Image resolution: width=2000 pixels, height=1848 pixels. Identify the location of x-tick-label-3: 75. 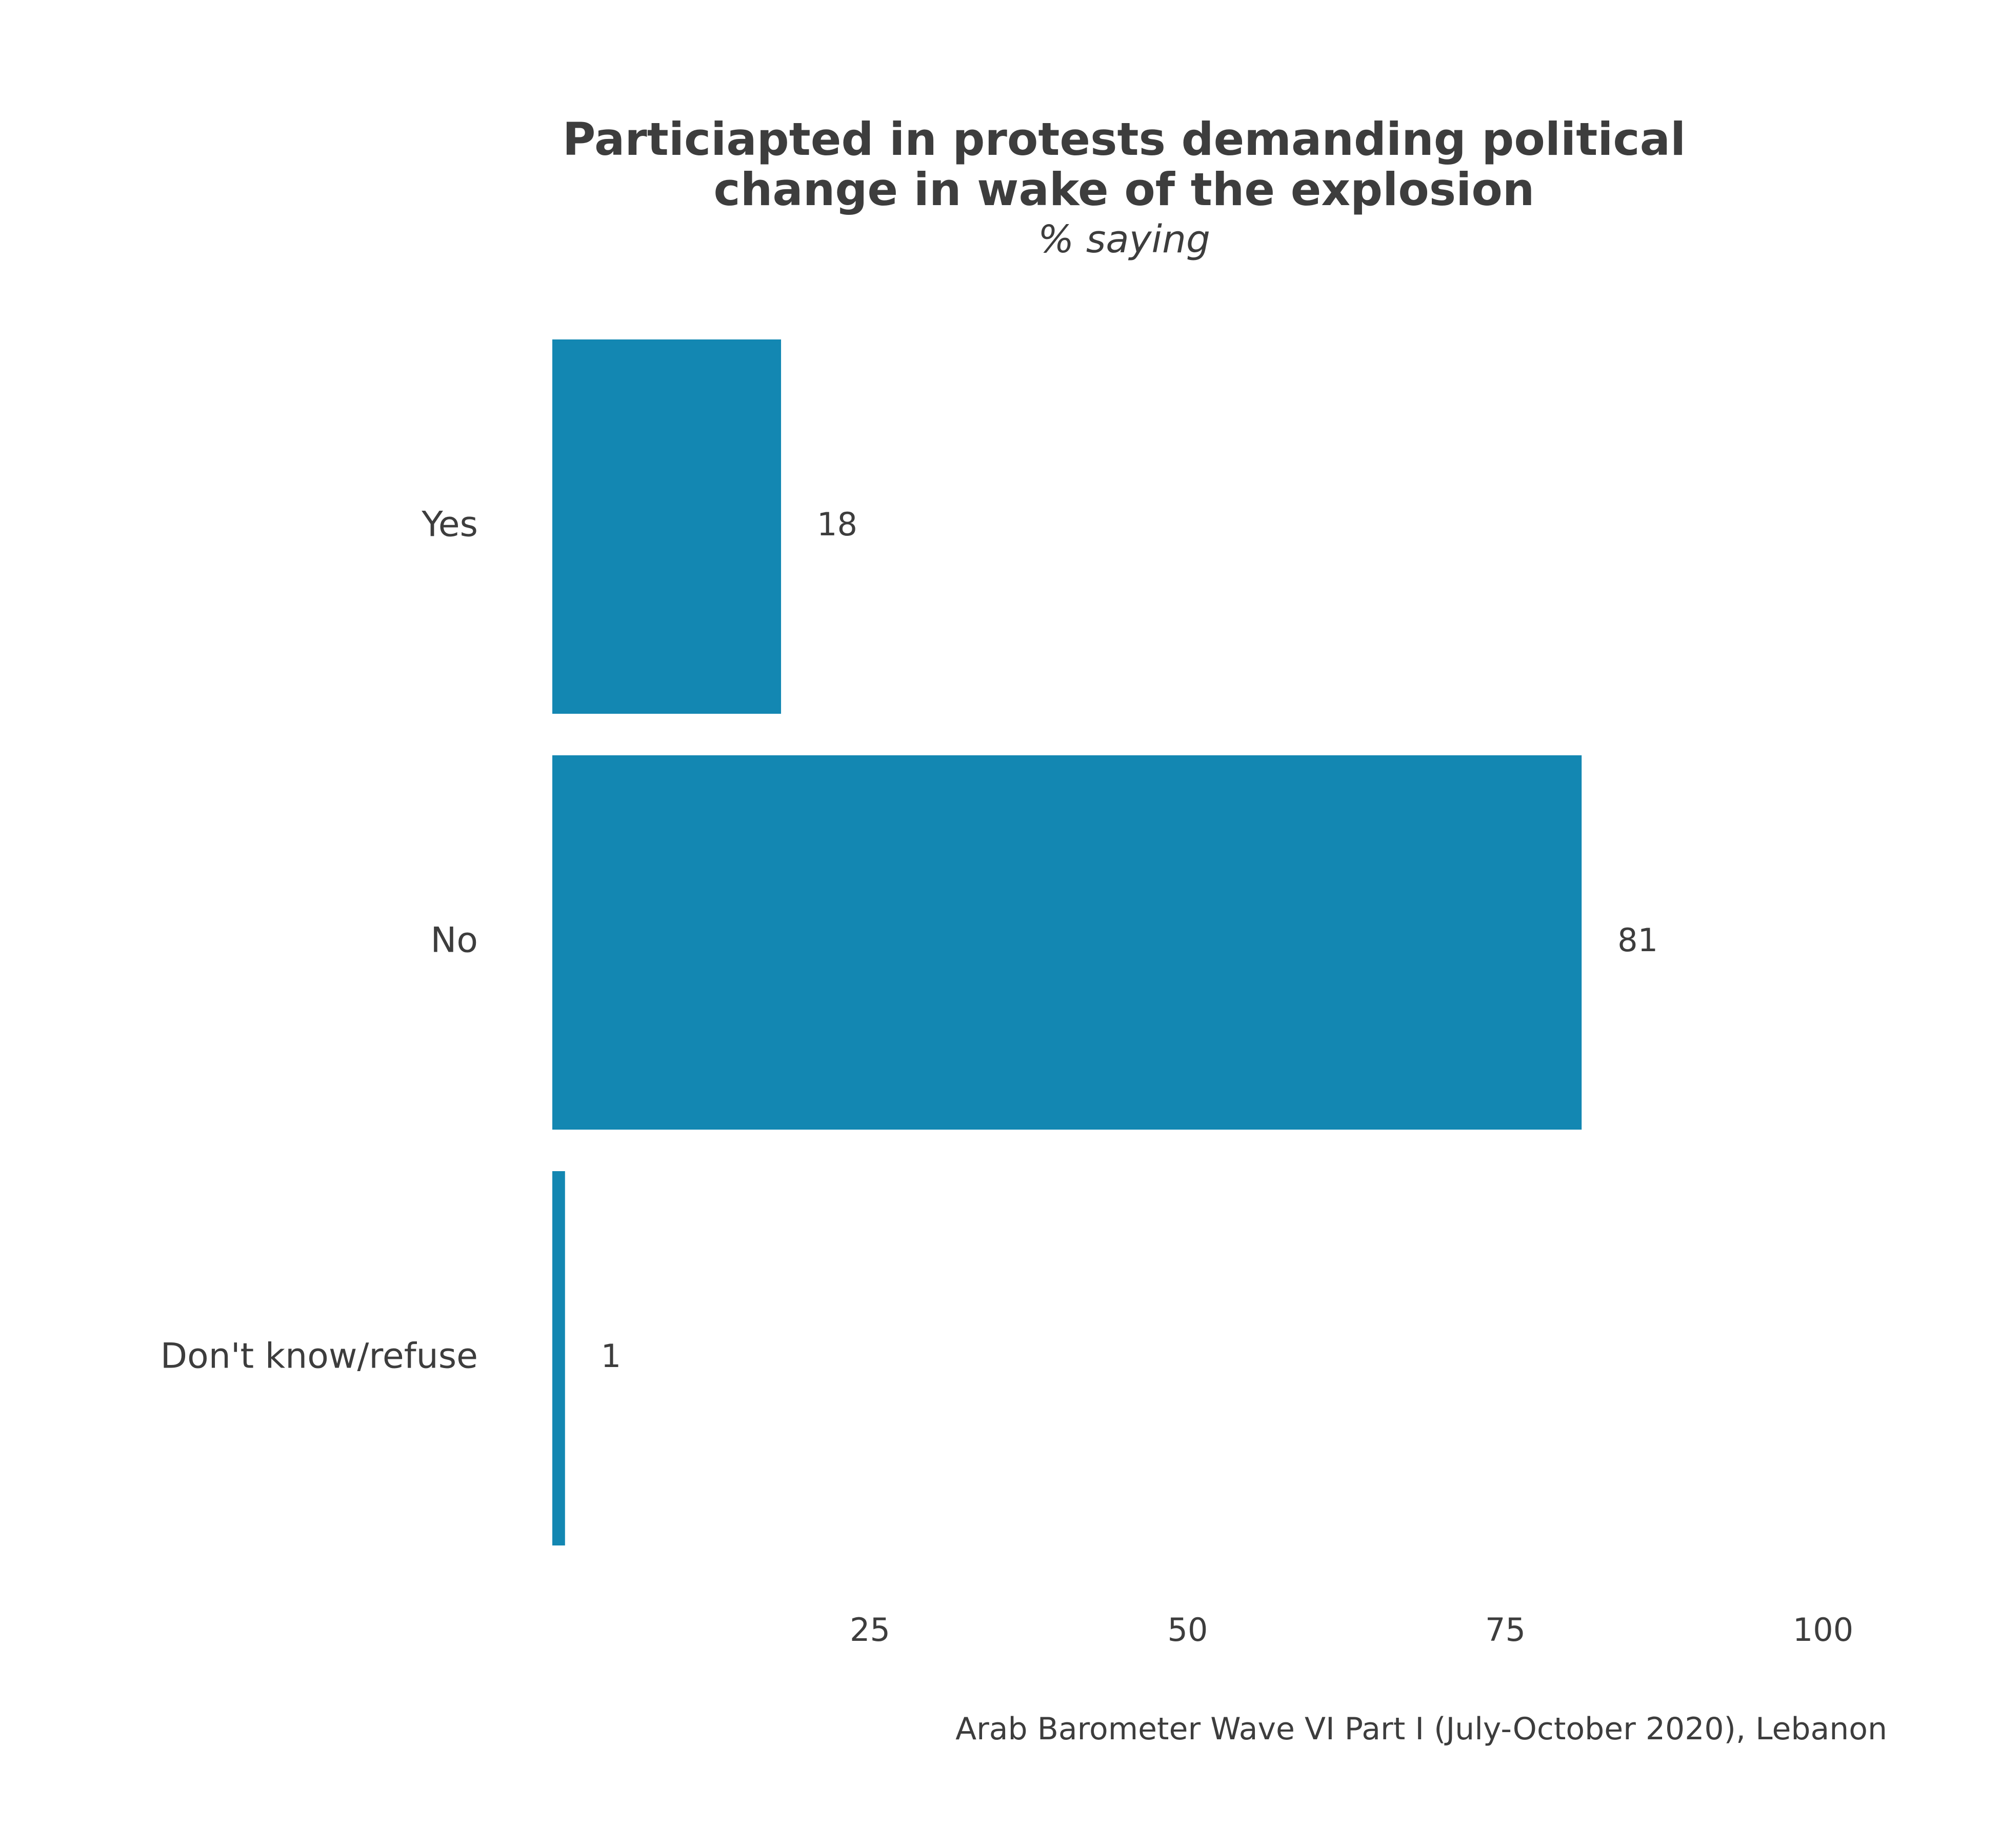
(1505, 1630).